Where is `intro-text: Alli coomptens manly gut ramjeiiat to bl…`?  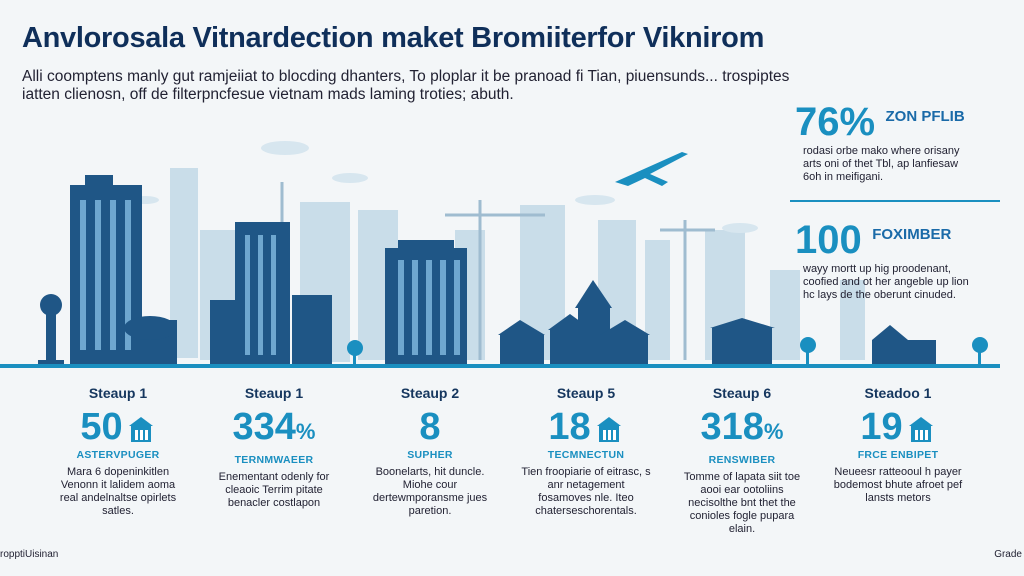
intro-text: Alli coomptens manly gut ramjeiiat to bl… is located at coordinates (406, 85).